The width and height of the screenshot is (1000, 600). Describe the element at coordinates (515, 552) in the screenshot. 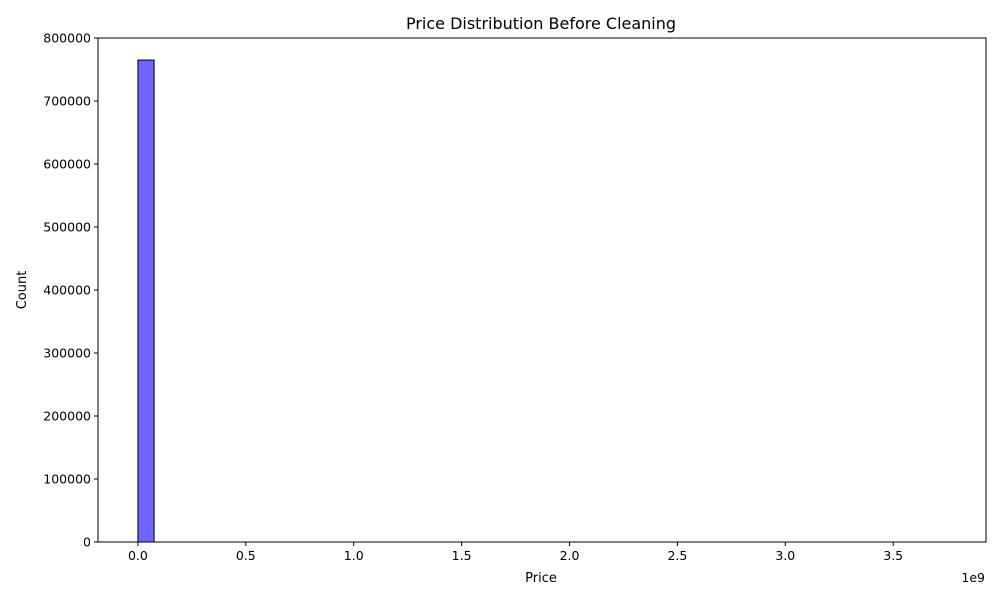

I see `x-axis-ticks: 0.0 0.5 1.0 1.5 2.0 2.5 3.0 3.5` at that location.